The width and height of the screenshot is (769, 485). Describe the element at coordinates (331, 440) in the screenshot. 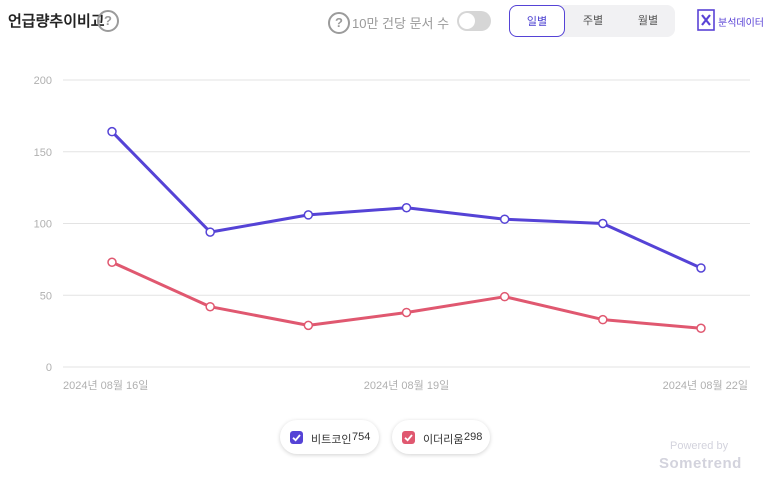

I see `legend-name: 비트코인` at that location.